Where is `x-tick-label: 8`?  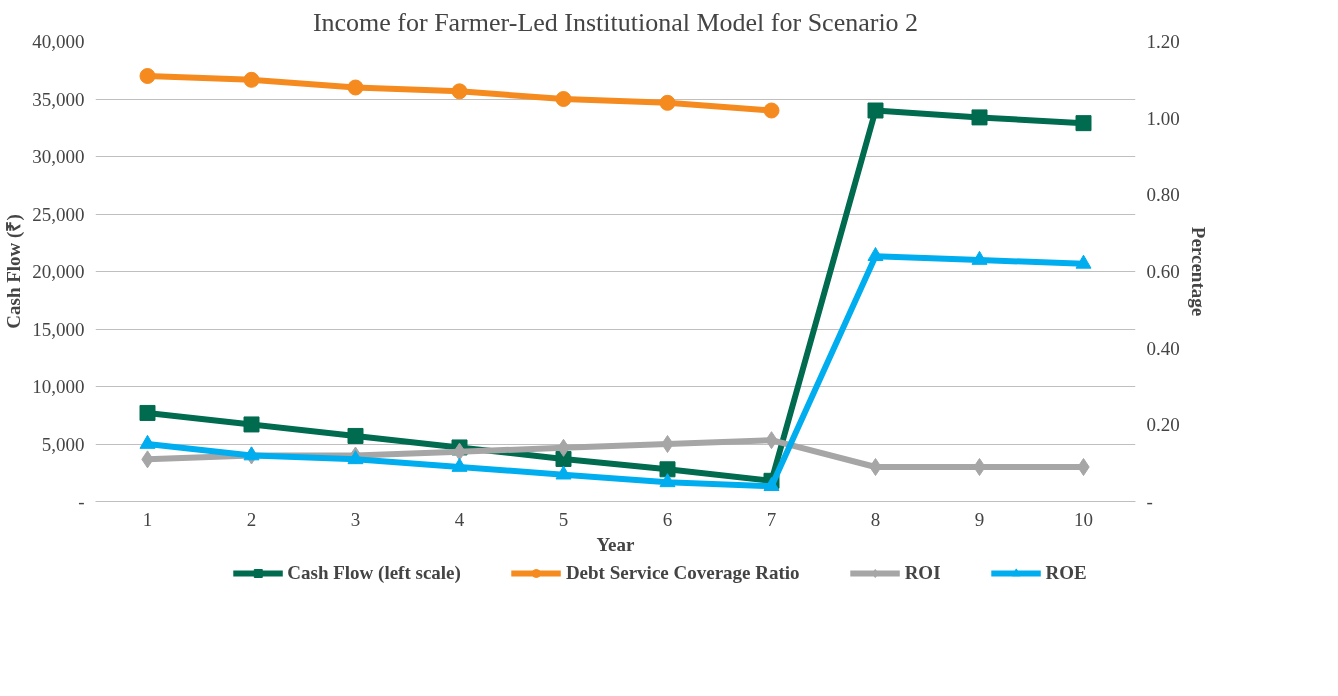
x-tick-label: 8 is located at coordinates (875, 519).